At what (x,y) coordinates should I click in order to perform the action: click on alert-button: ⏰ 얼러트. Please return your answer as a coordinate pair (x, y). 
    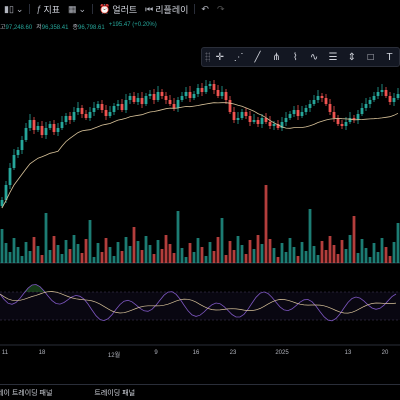
    Looking at the image, I should click on (118, 9).